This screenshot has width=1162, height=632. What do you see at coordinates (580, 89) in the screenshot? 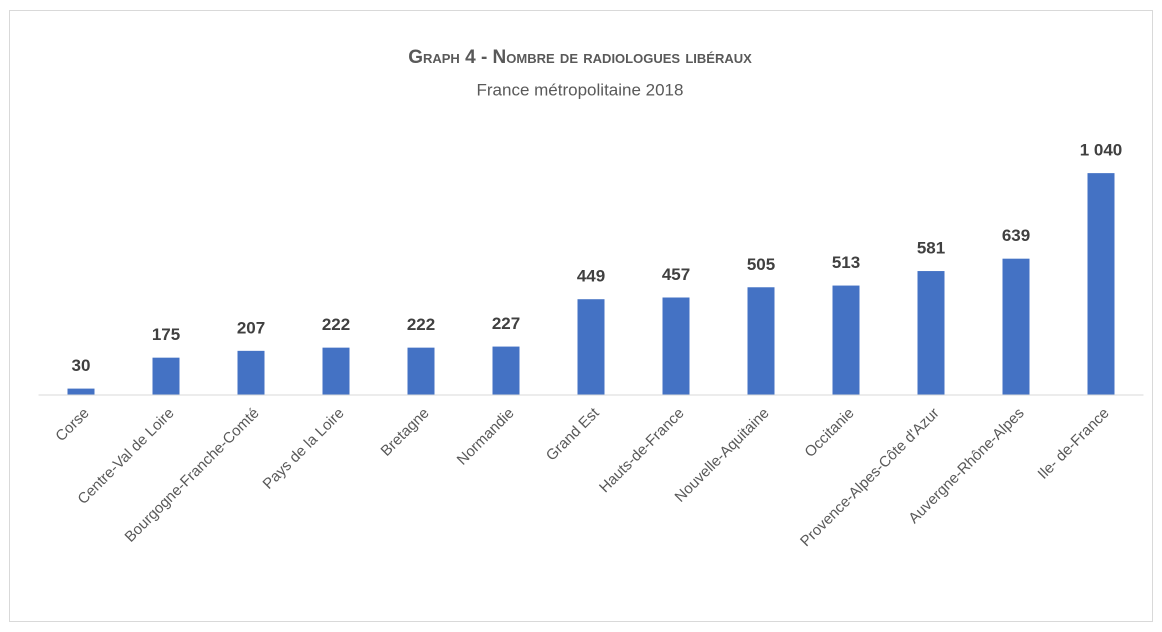
I see `chart-subtitle: France métropolitaine 2018` at bounding box center [580, 89].